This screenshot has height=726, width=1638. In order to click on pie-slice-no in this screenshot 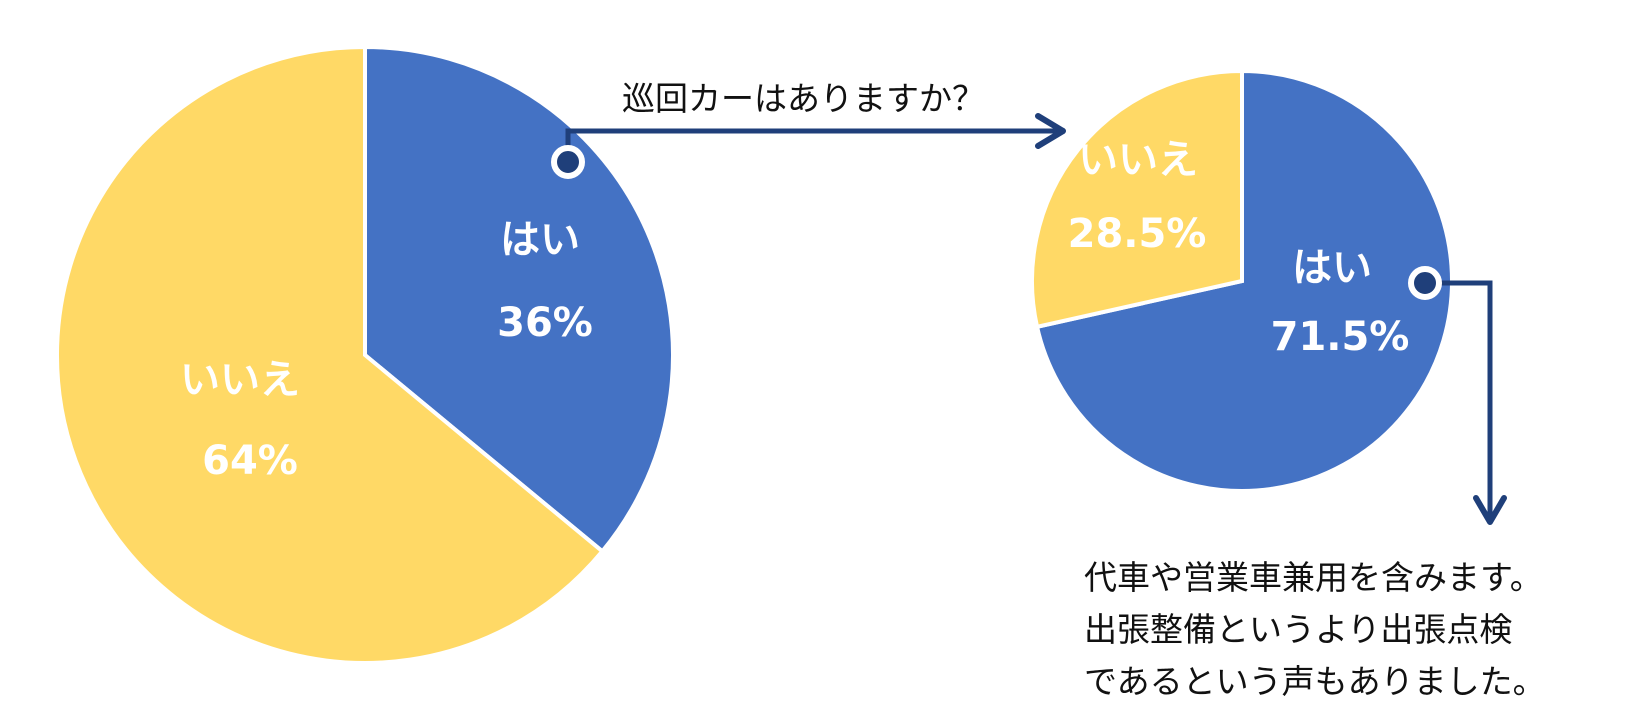, I will do `click(1137, 199)`.